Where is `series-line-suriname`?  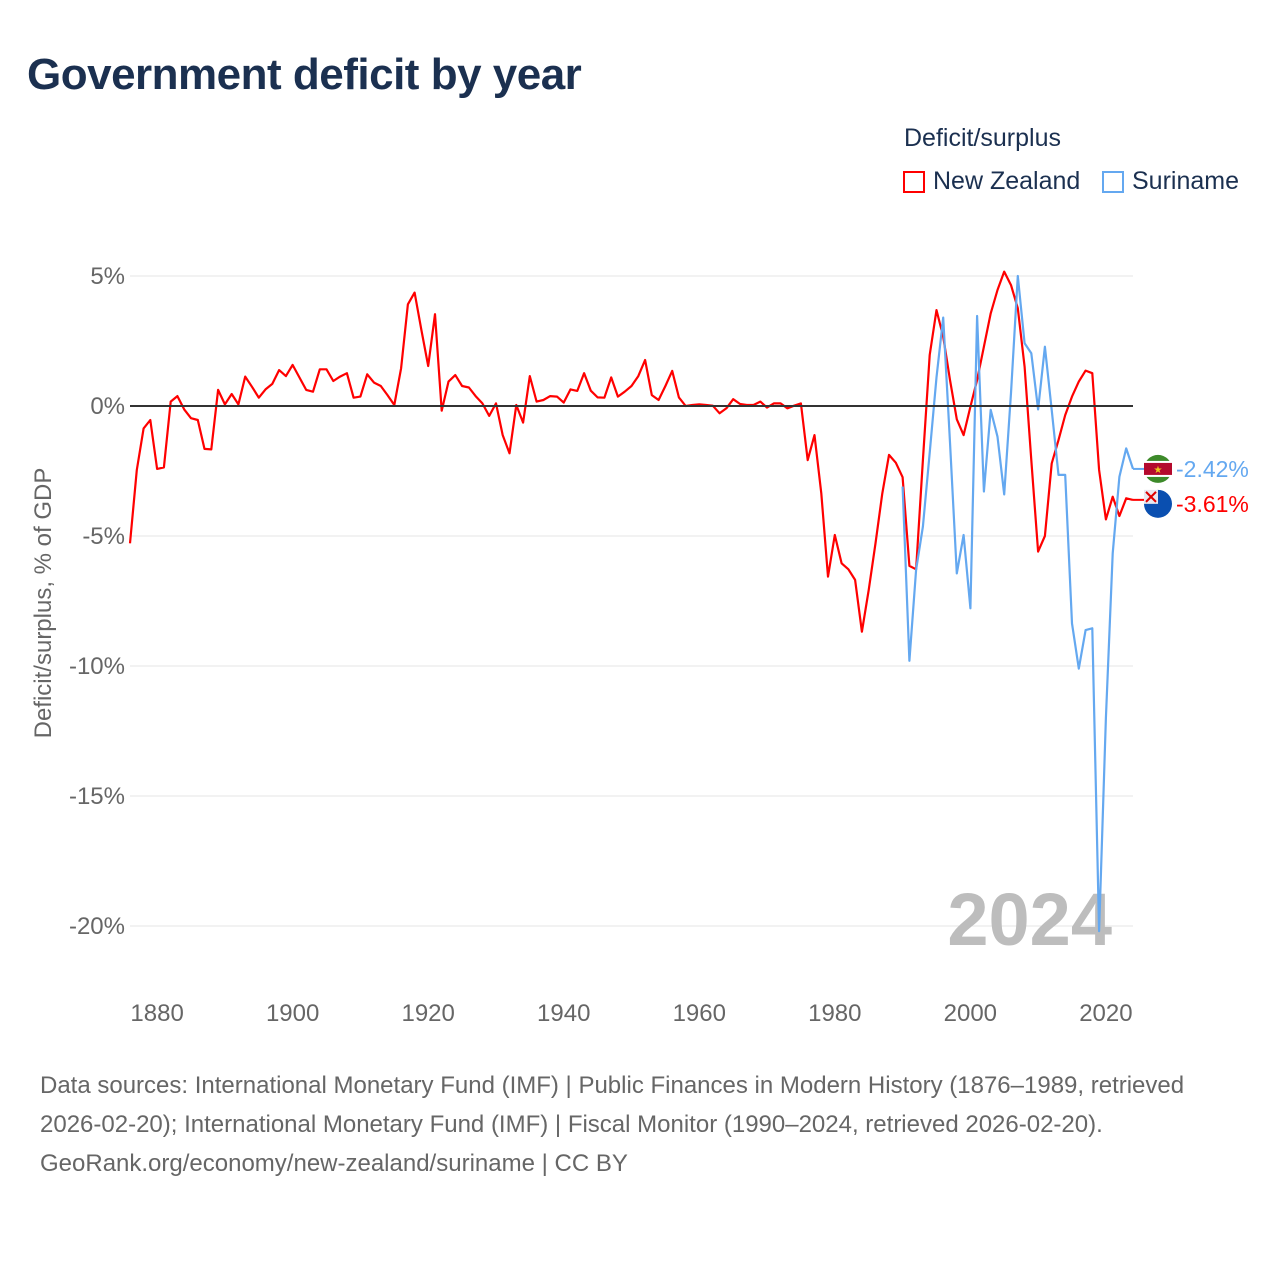 series-line-suriname is located at coordinates (1018, 603).